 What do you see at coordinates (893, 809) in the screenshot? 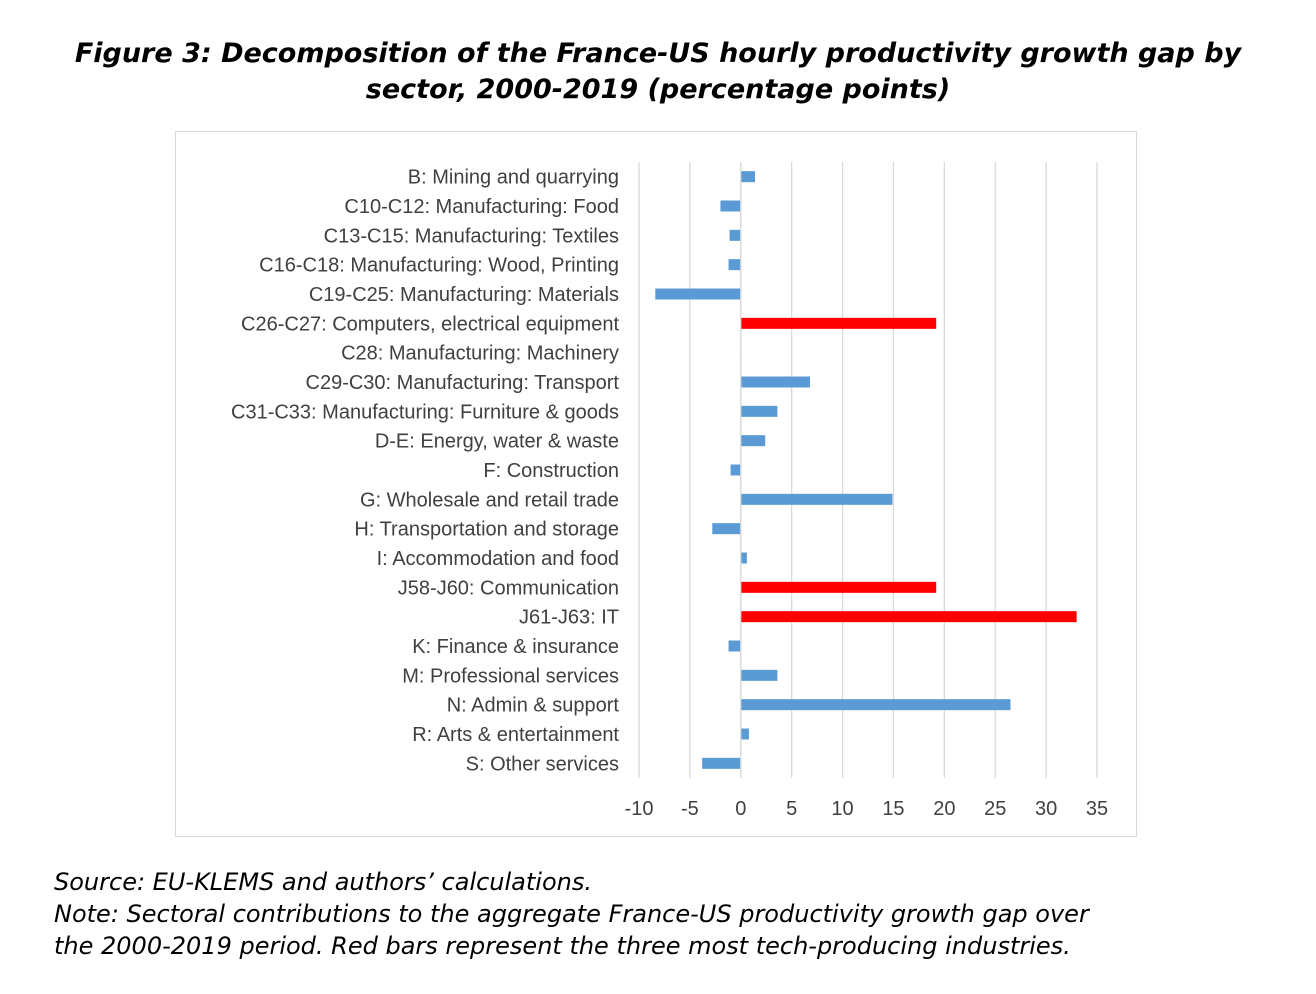
I see `x-tick-label: 15` at bounding box center [893, 809].